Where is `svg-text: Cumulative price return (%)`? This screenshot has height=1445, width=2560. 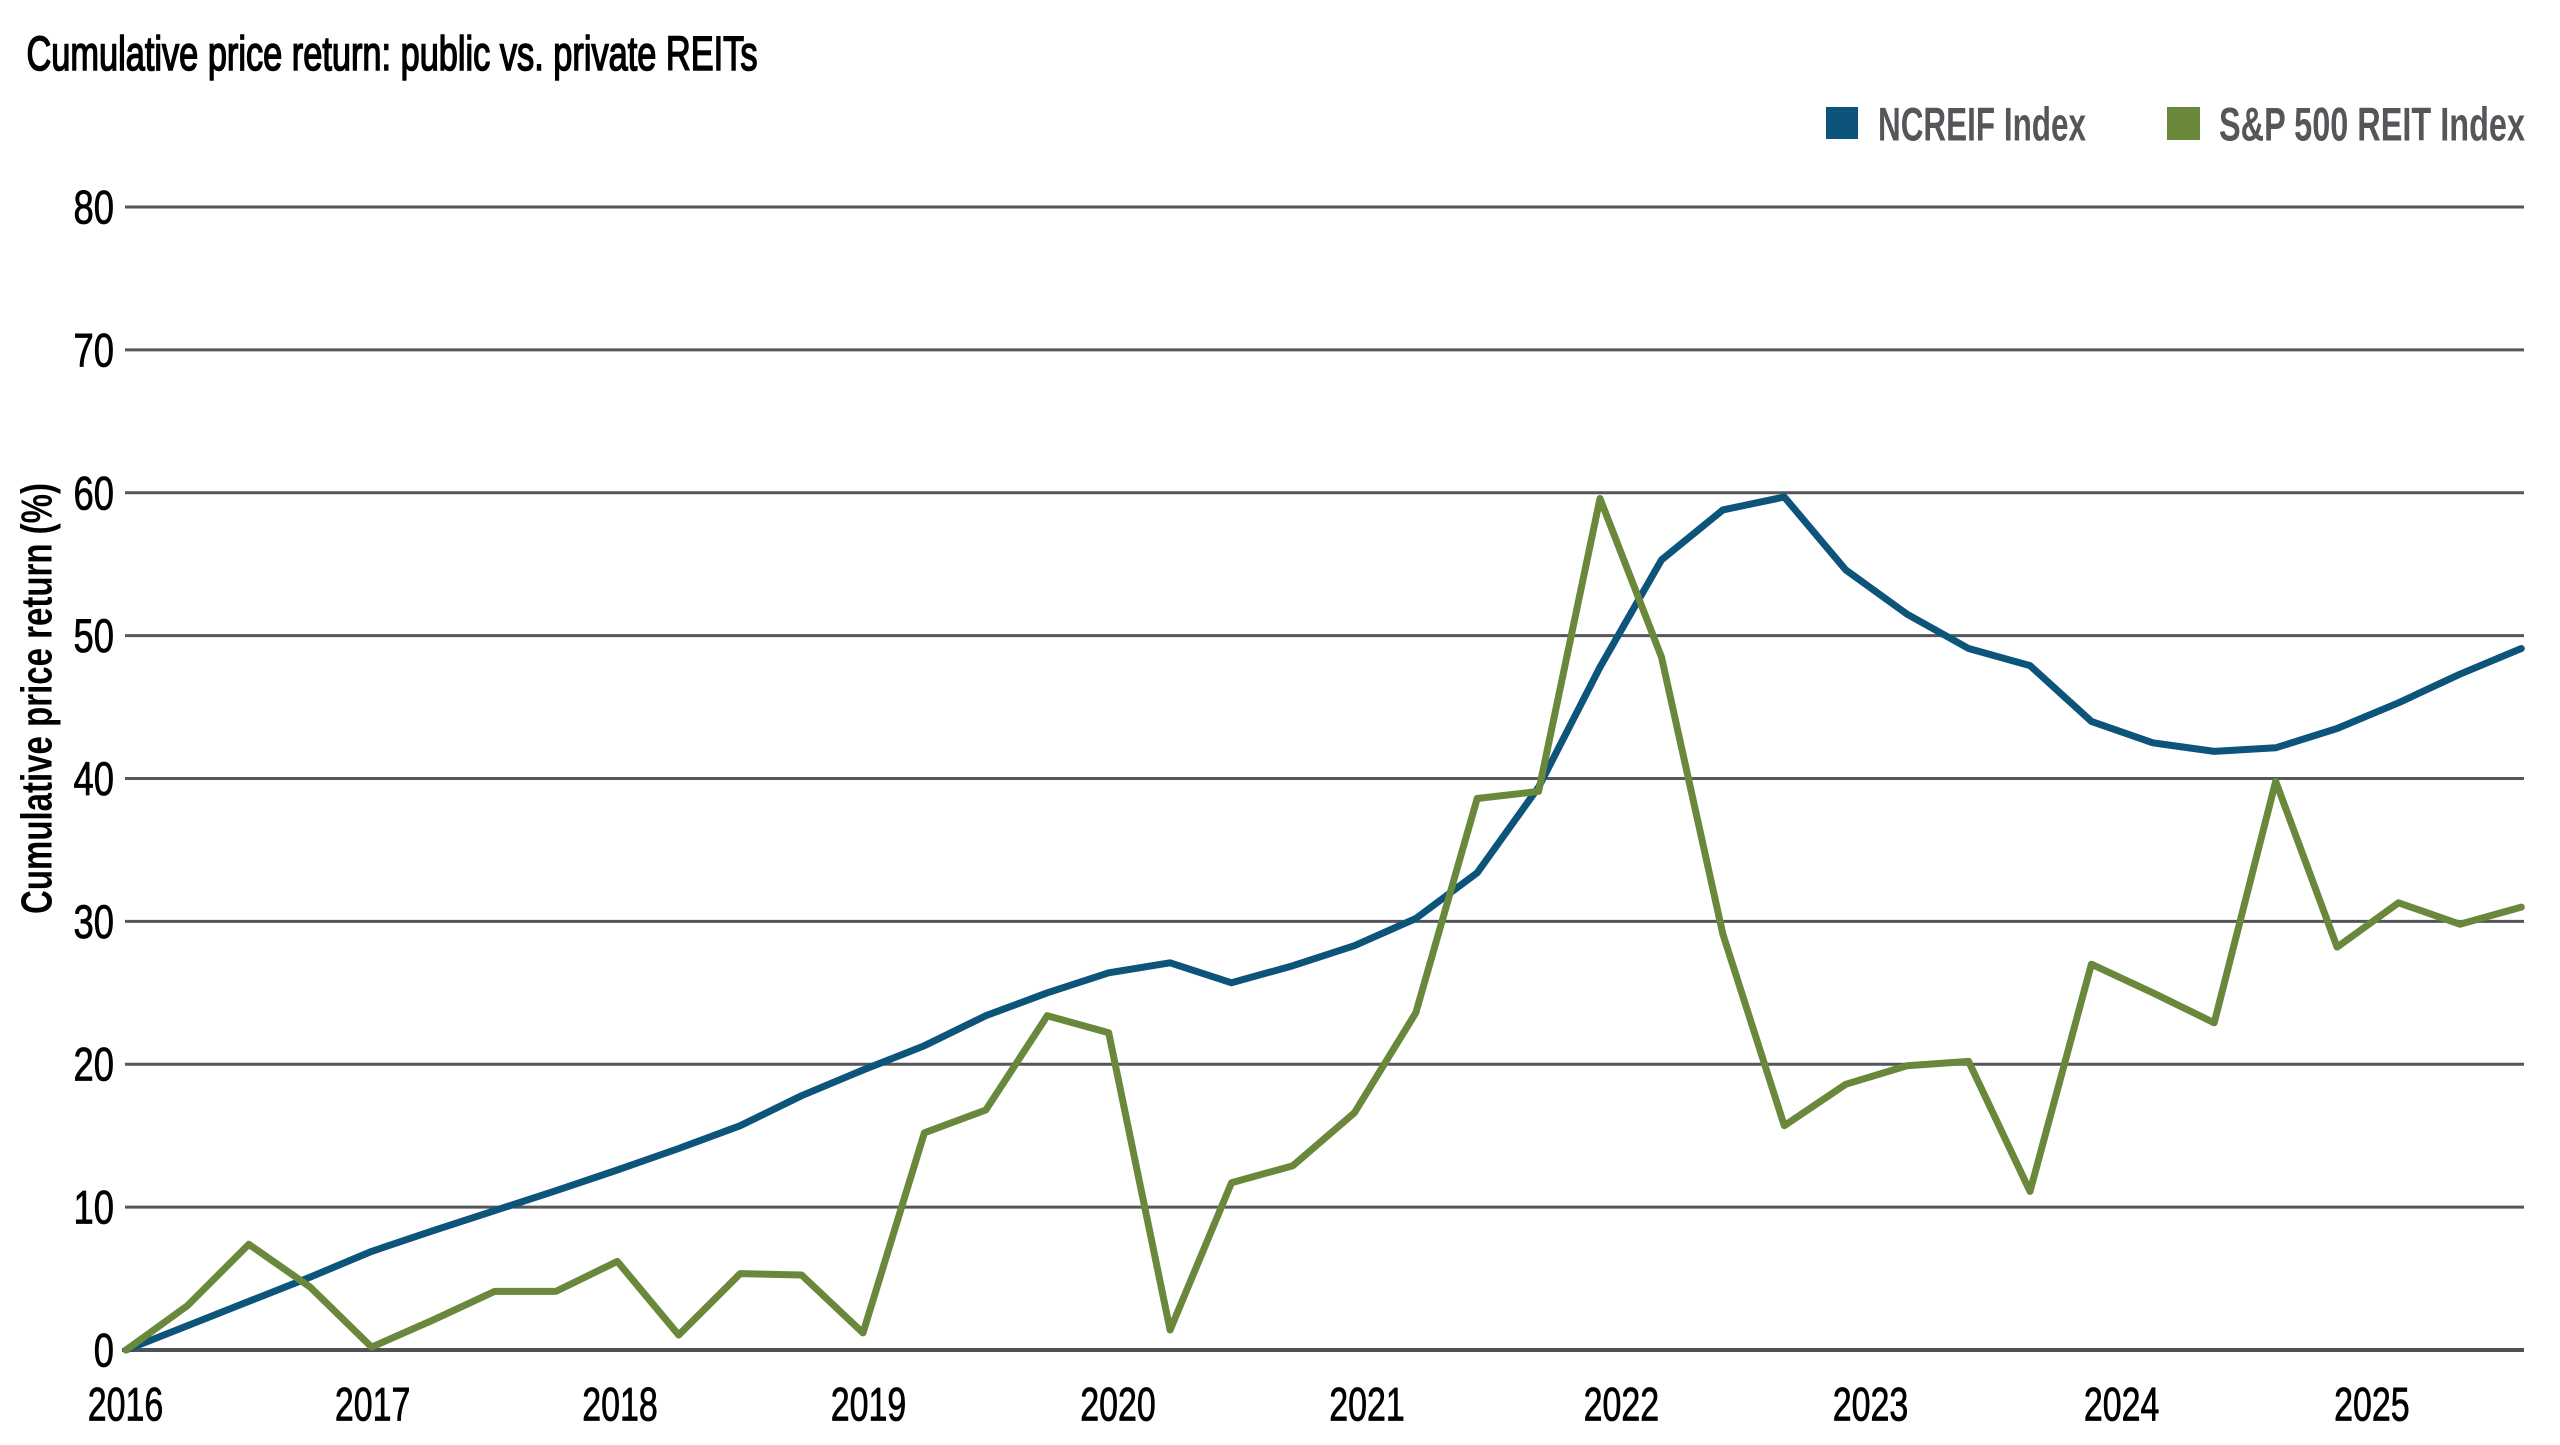
svg-text: Cumulative price return (%) is located at coordinates (37, 698).